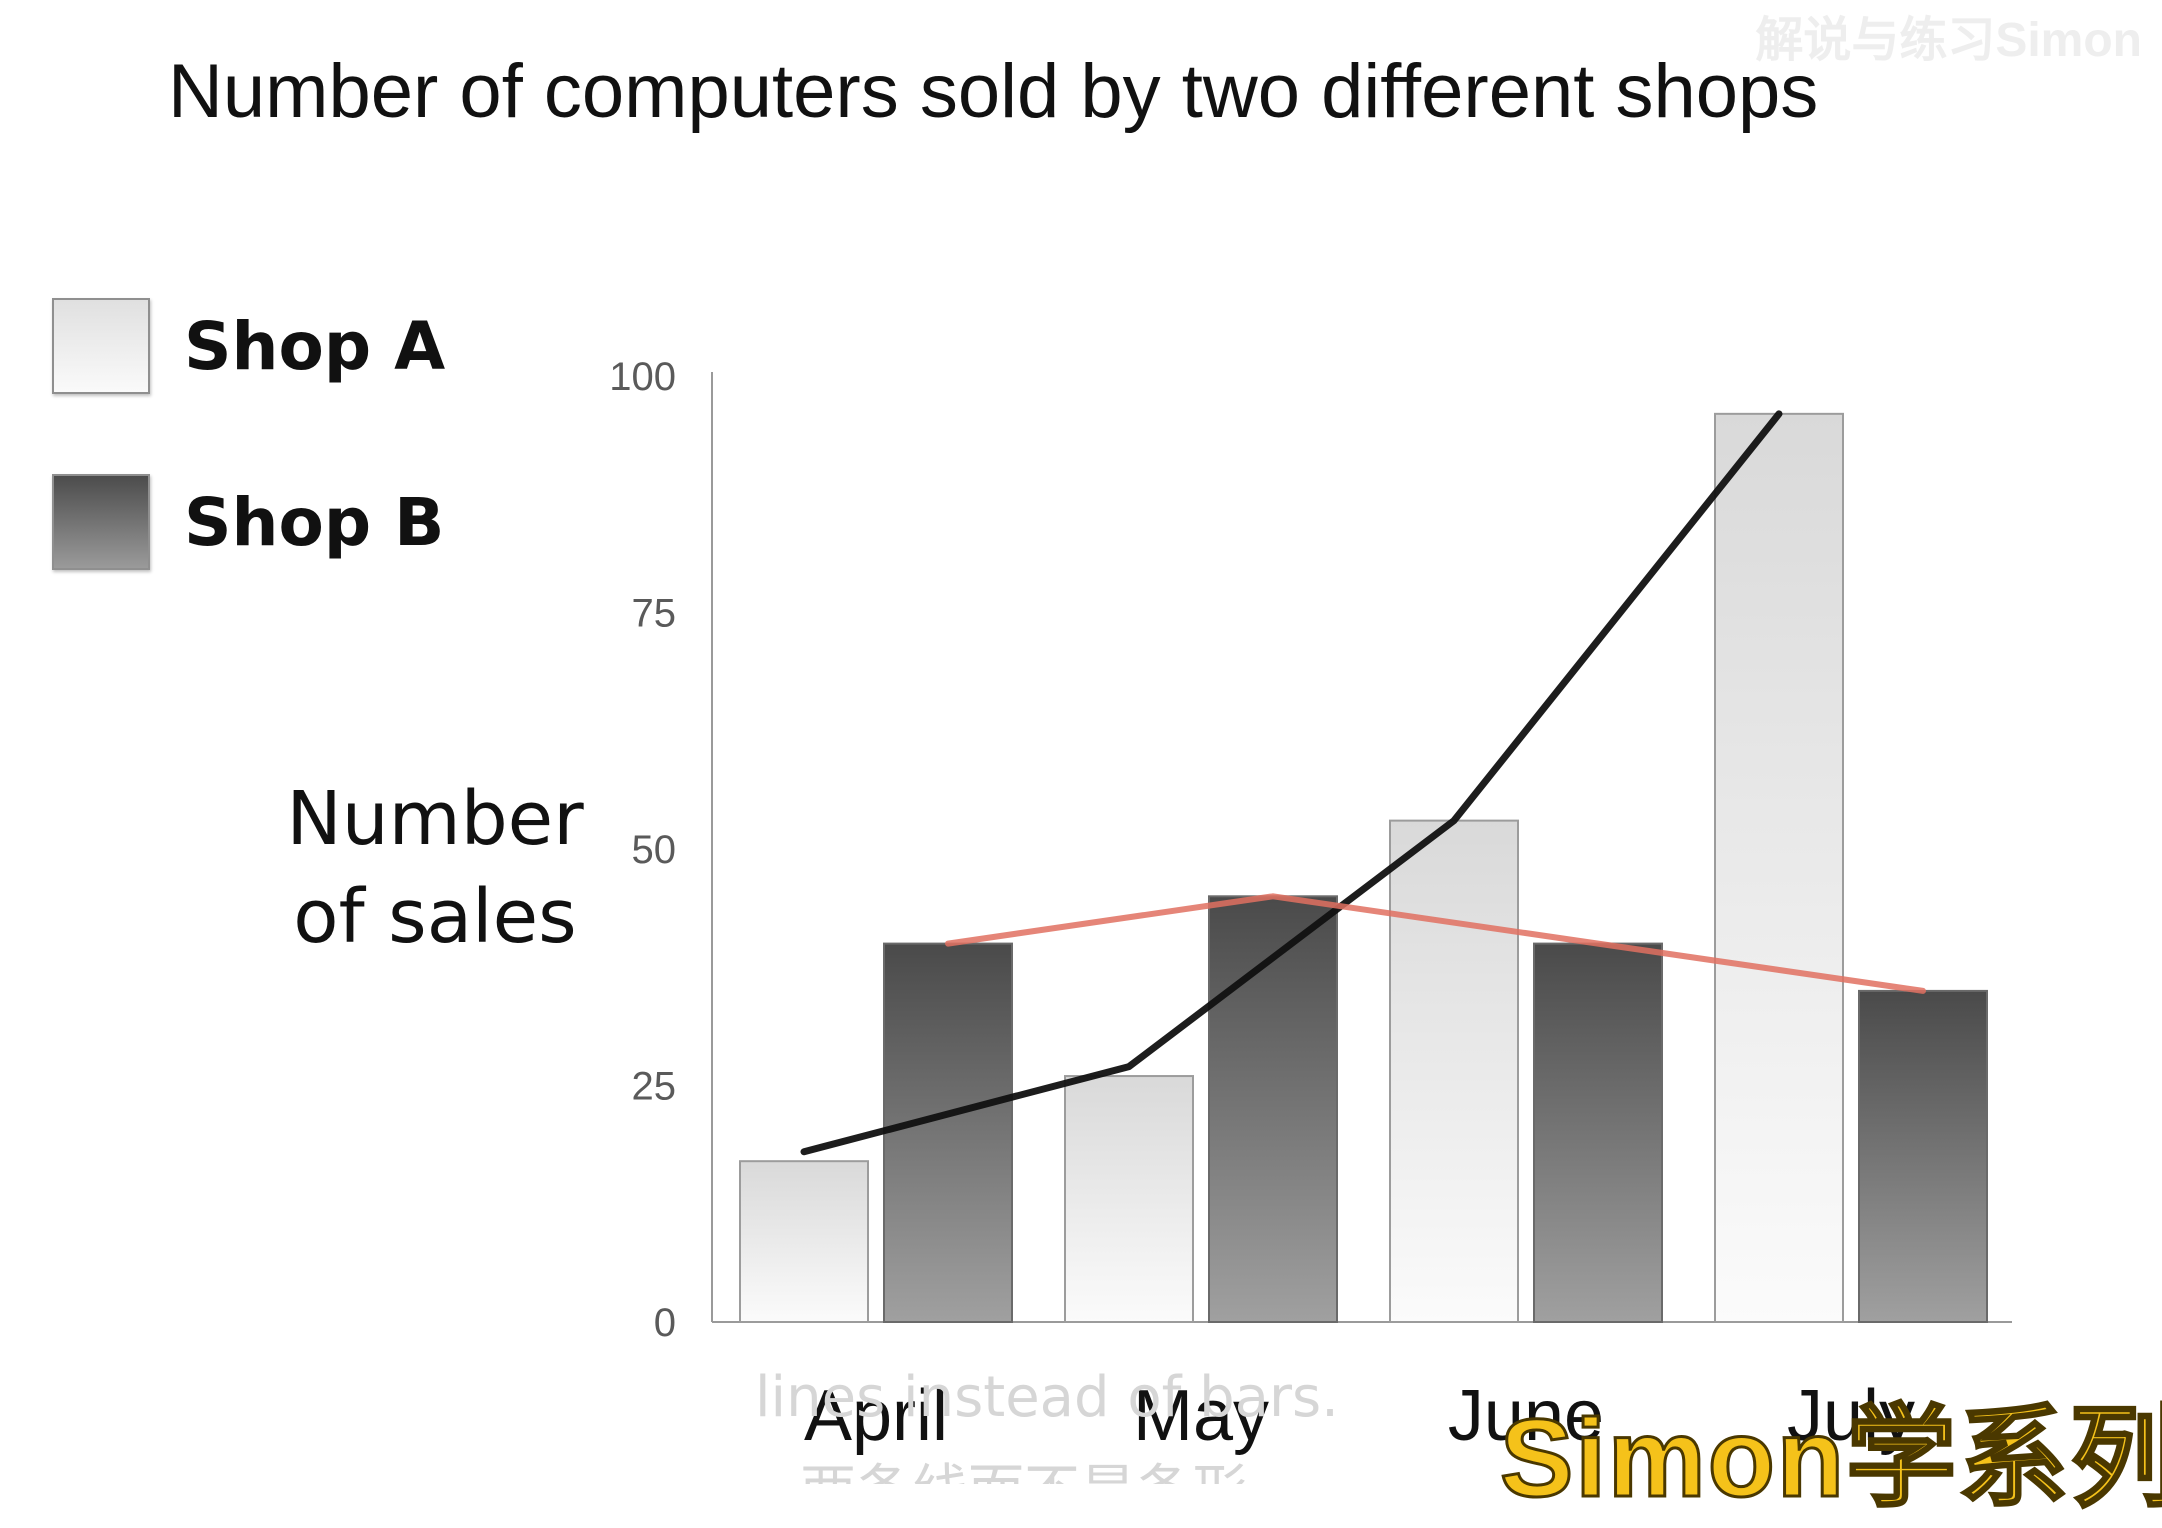 The width and height of the screenshot is (2162, 1528). What do you see at coordinates (1948, 40) in the screenshot?
I see `top-watermark: 解说与练习Simon` at bounding box center [1948, 40].